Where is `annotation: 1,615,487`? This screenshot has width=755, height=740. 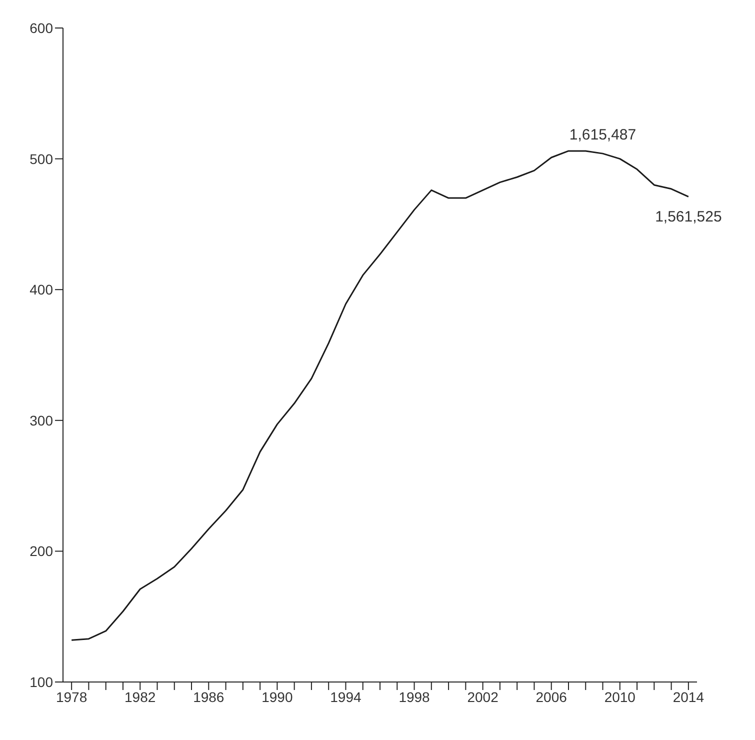 annotation: 1,615,487 is located at coordinates (602, 135).